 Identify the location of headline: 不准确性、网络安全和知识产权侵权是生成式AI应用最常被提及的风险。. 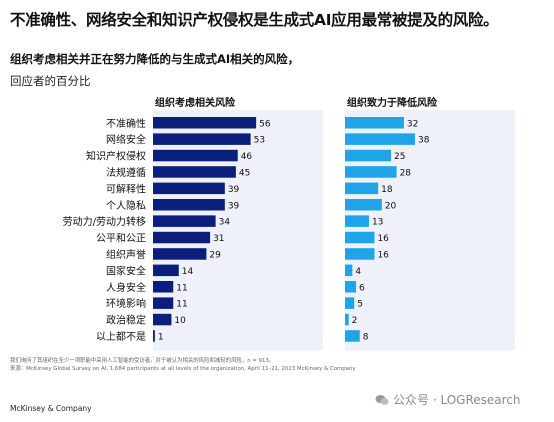
(254, 20).